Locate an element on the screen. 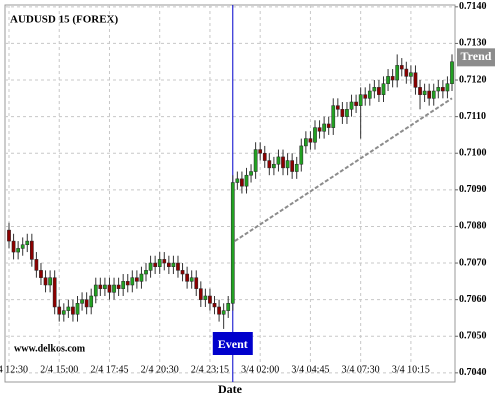 The width and height of the screenshot is (500, 400). x-tick-label: 3/4 07:30 is located at coordinates (361, 369).